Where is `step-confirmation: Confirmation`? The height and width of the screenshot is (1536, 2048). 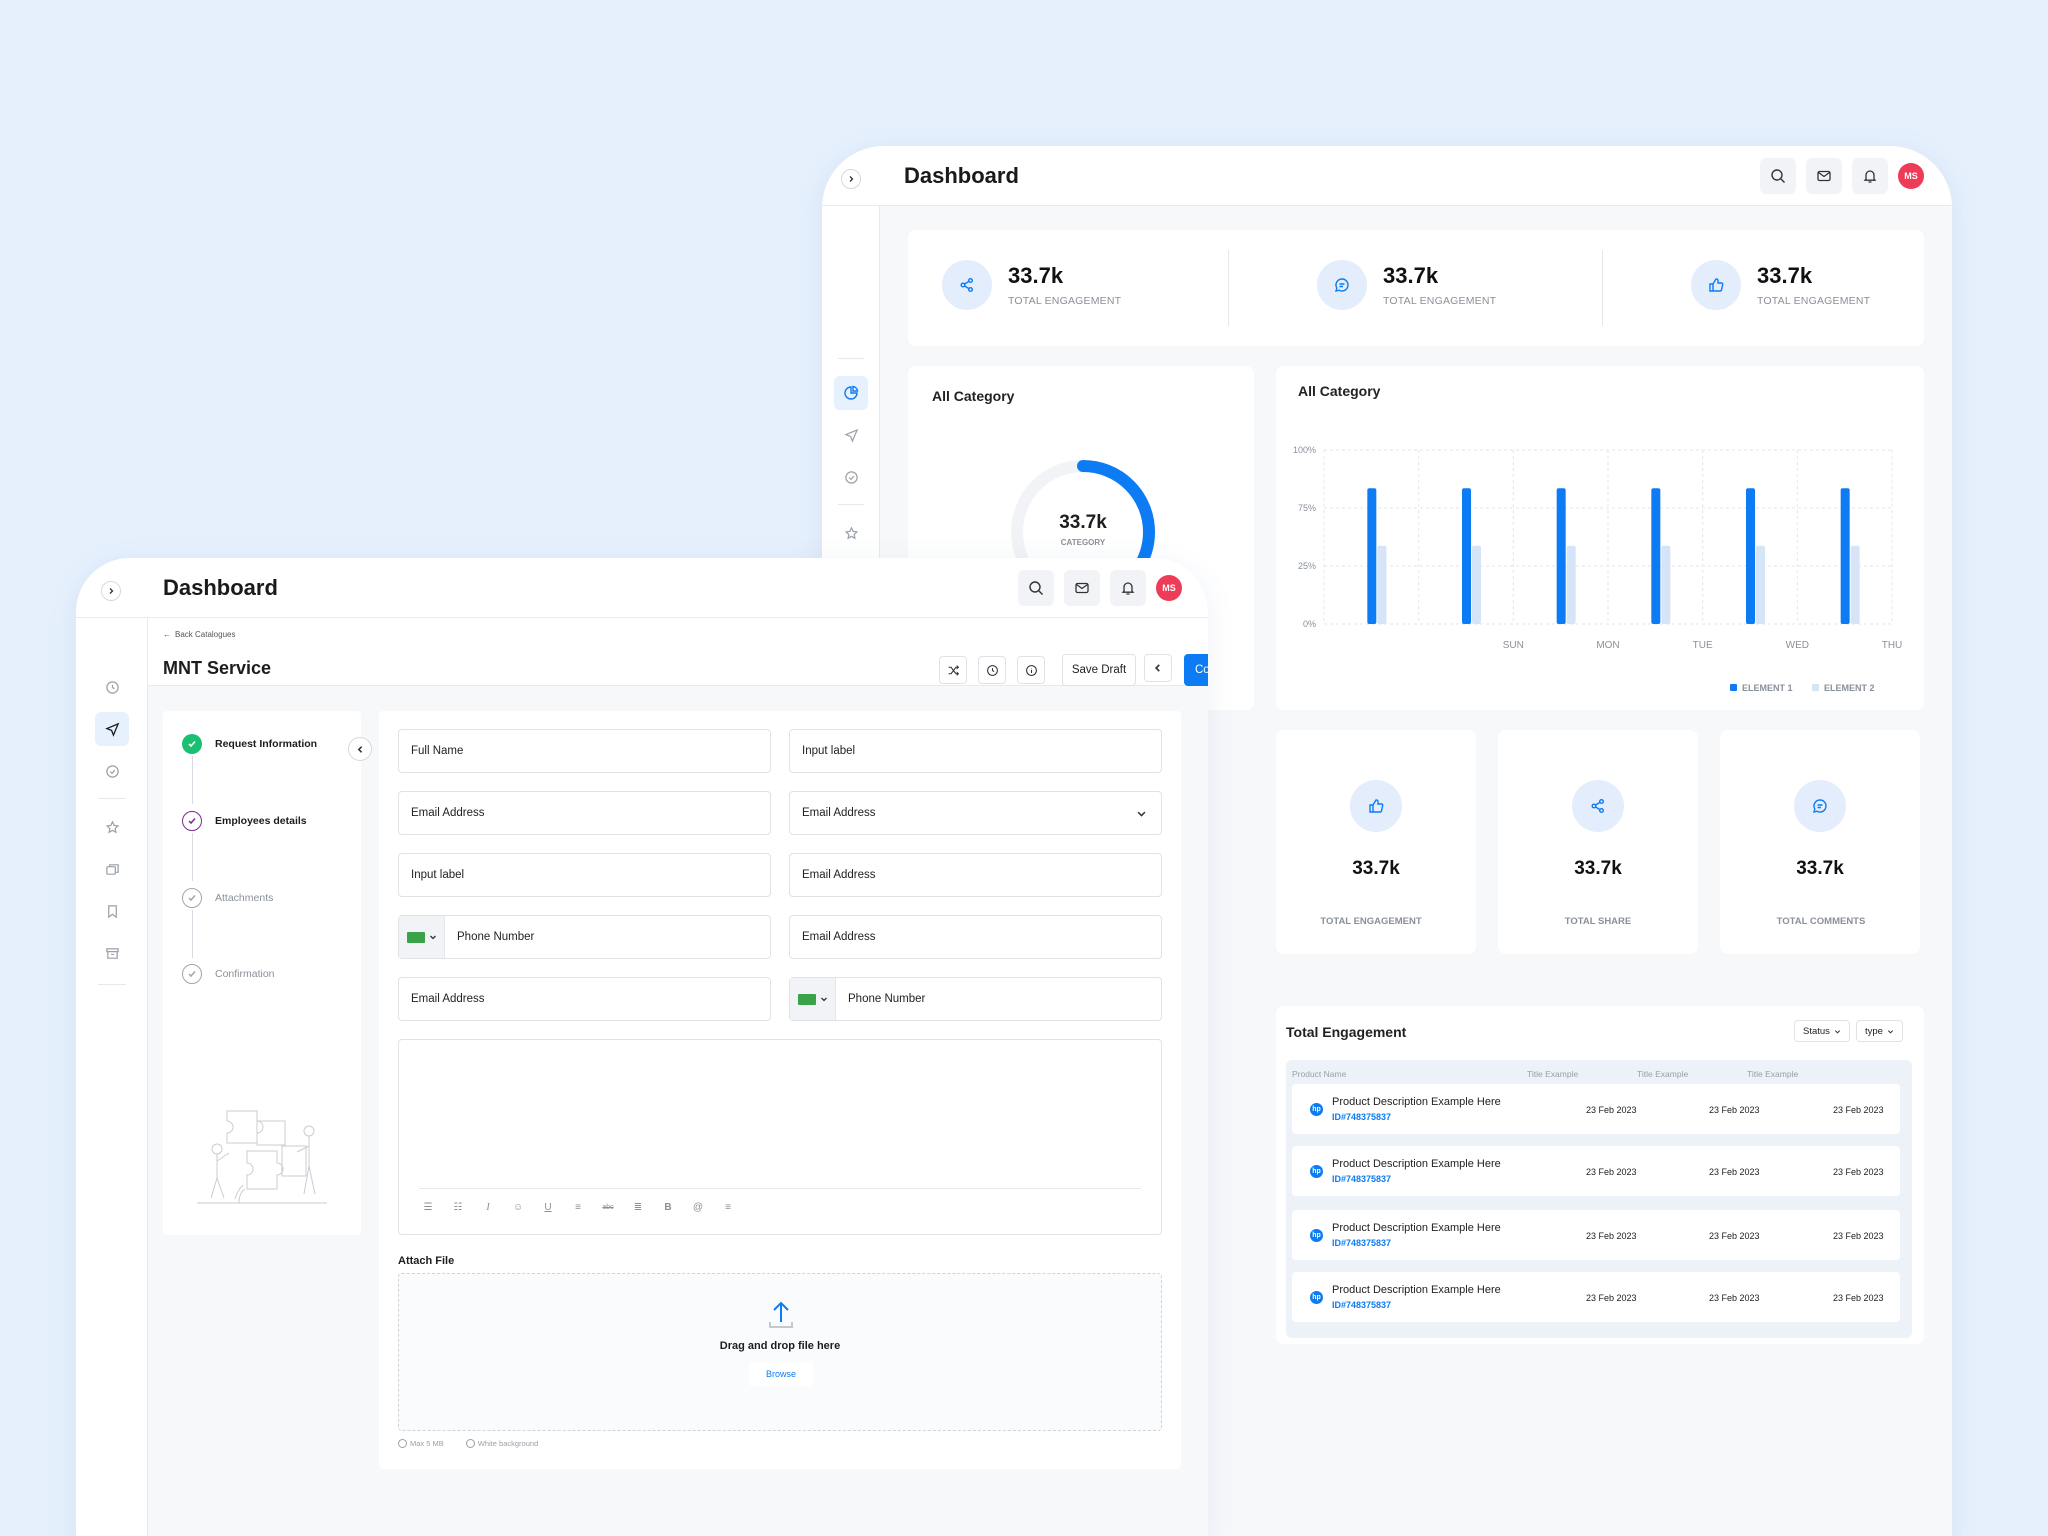 step-confirmation: Confirmation is located at coordinates (228, 974).